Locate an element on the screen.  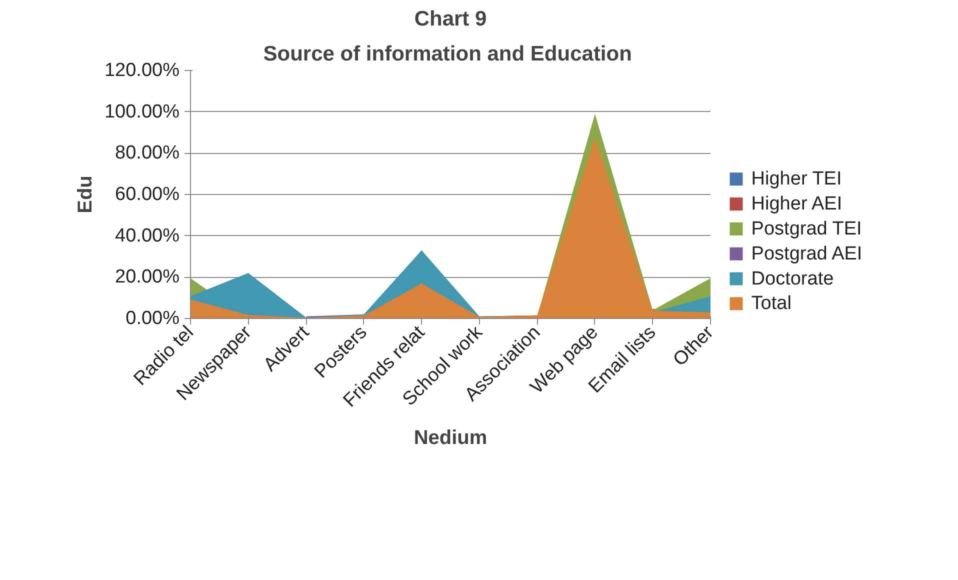
y-tick-label: 100.00% is located at coordinates (142, 111).